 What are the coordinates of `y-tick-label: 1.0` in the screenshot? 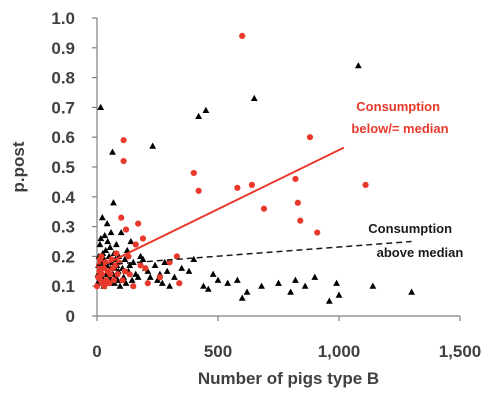 It's located at (63, 18).